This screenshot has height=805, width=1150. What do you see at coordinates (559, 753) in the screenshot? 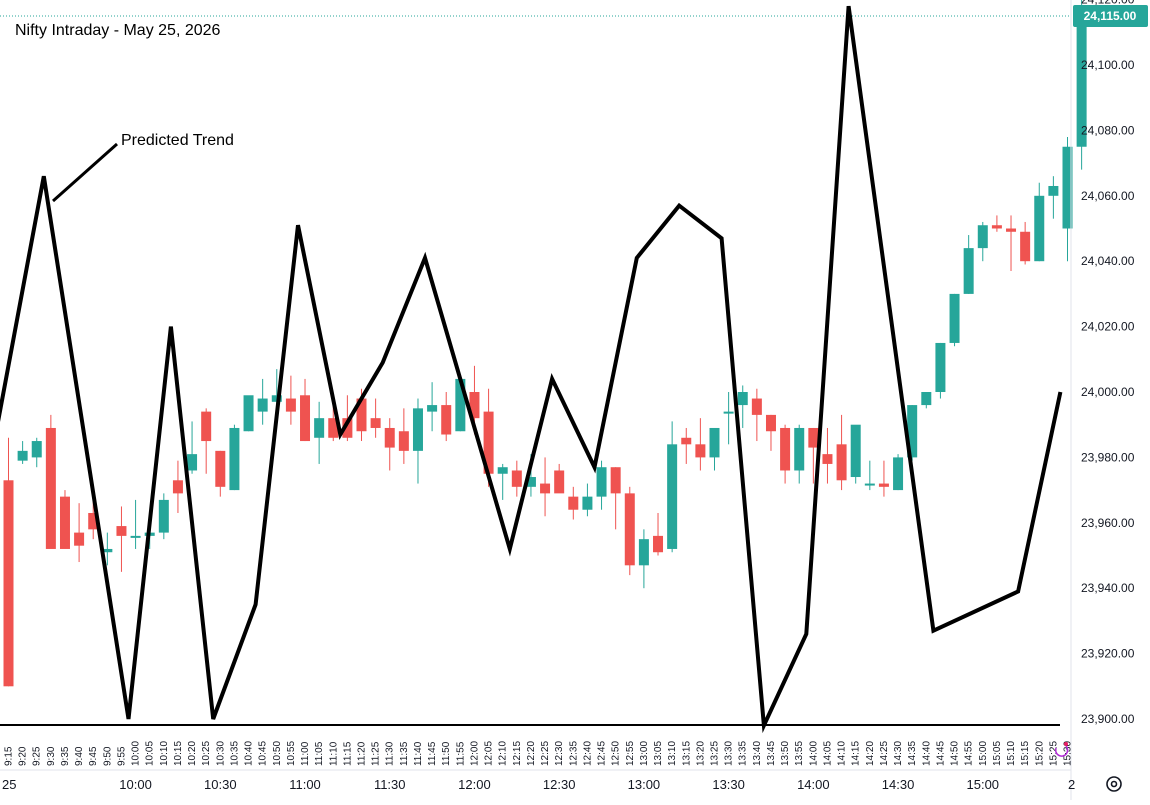
I see `x-minor-tick-label: 12:30` at bounding box center [559, 753].